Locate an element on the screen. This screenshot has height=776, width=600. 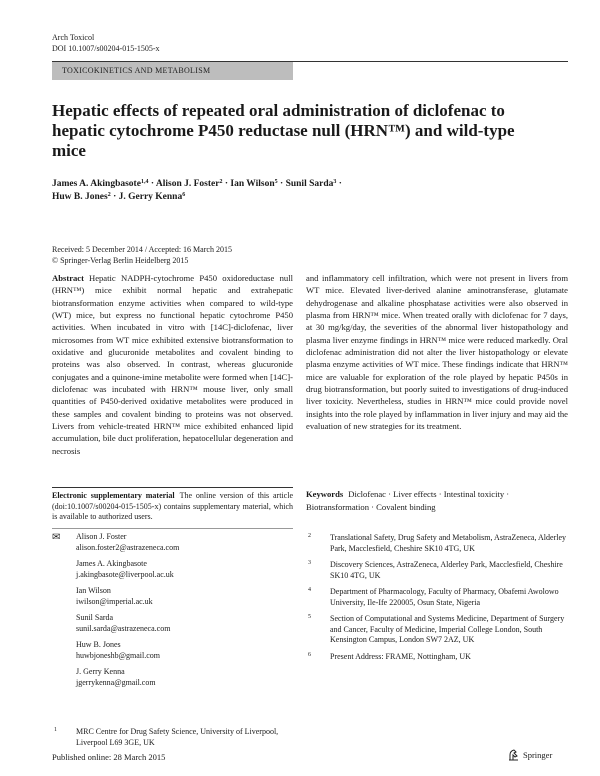
contact-name: Sunil Sarda is located at coordinates (95, 617).